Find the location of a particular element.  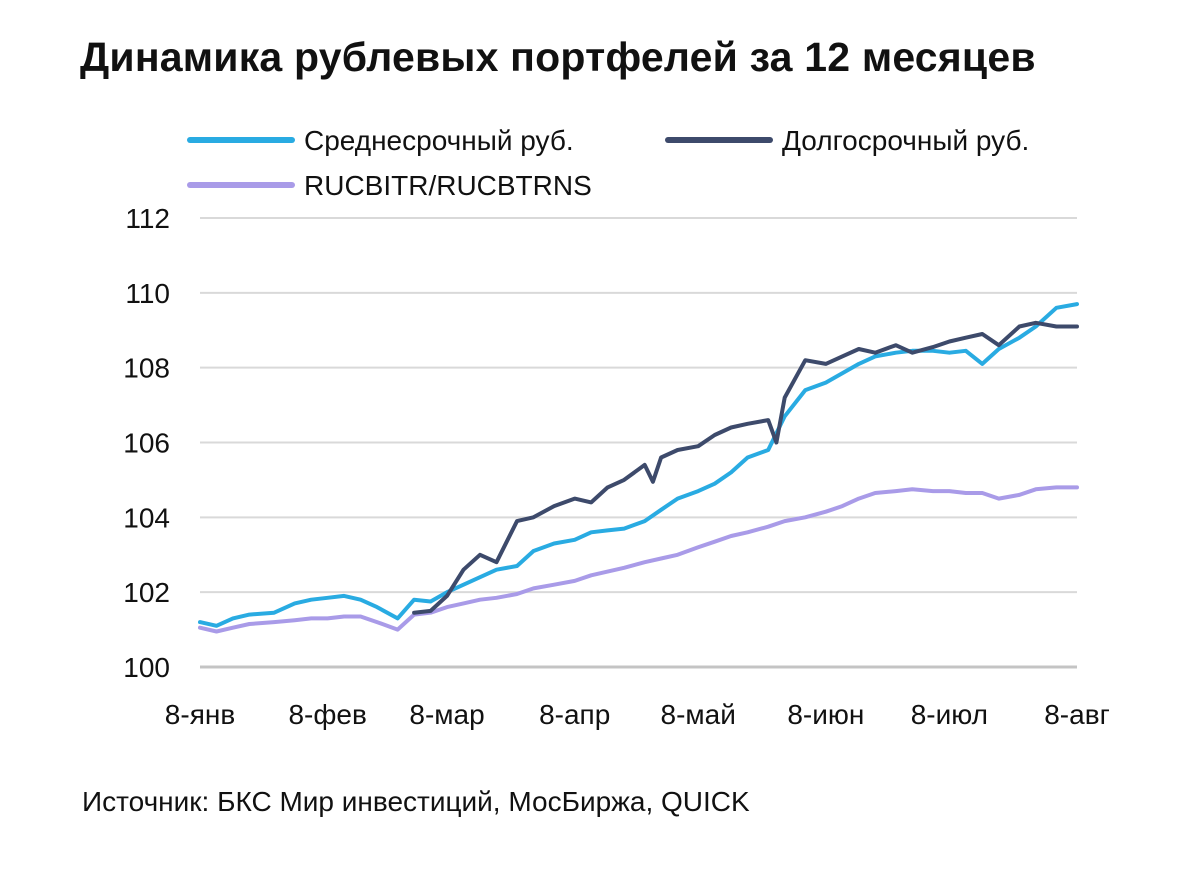

x-tick-label: 8-июл is located at coordinates (949, 714).